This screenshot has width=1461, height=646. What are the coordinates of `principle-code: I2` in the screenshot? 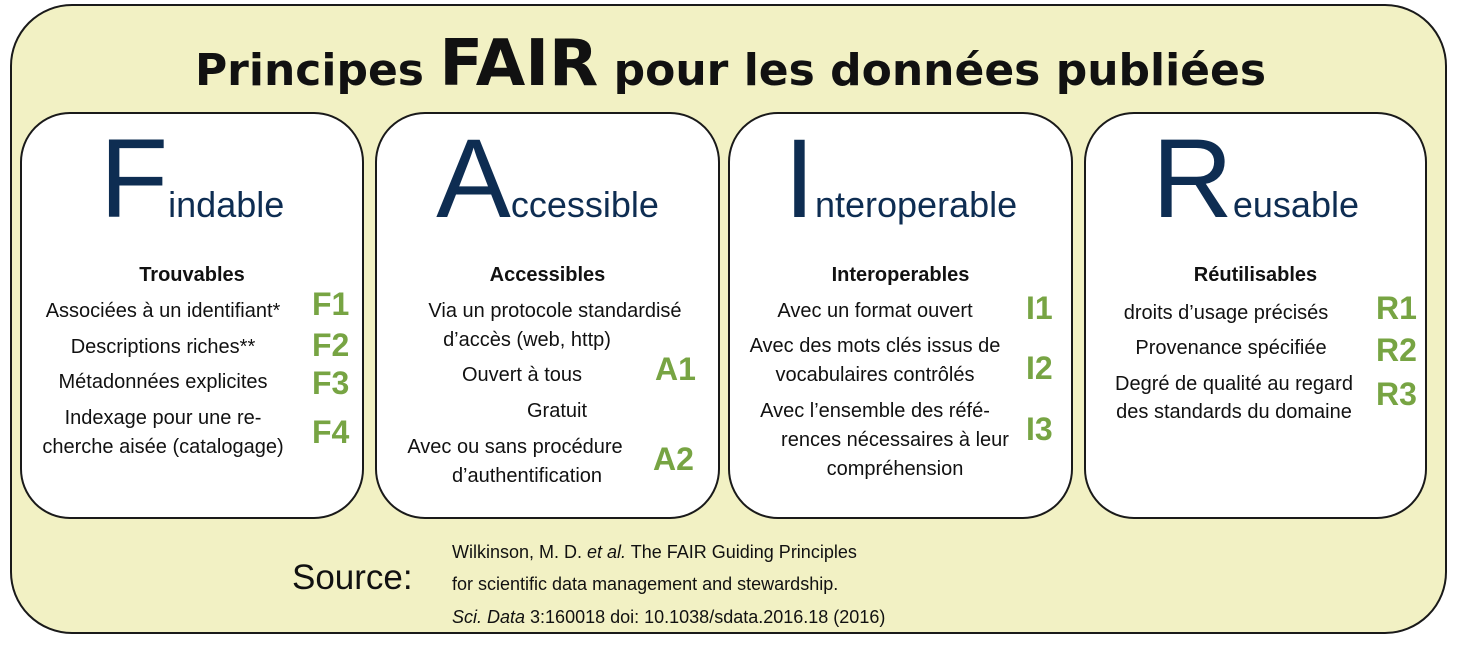 It's located at (1039, 368).